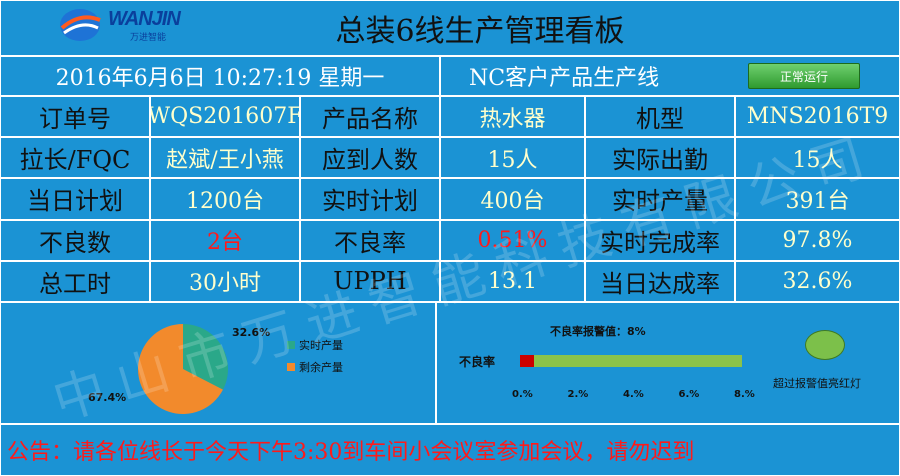 This screenshot has height=476, width=900. Describe the element at coordinates (817, 281) in the screenshot. I see `value-cell-4-5: 32.6%` at that location.